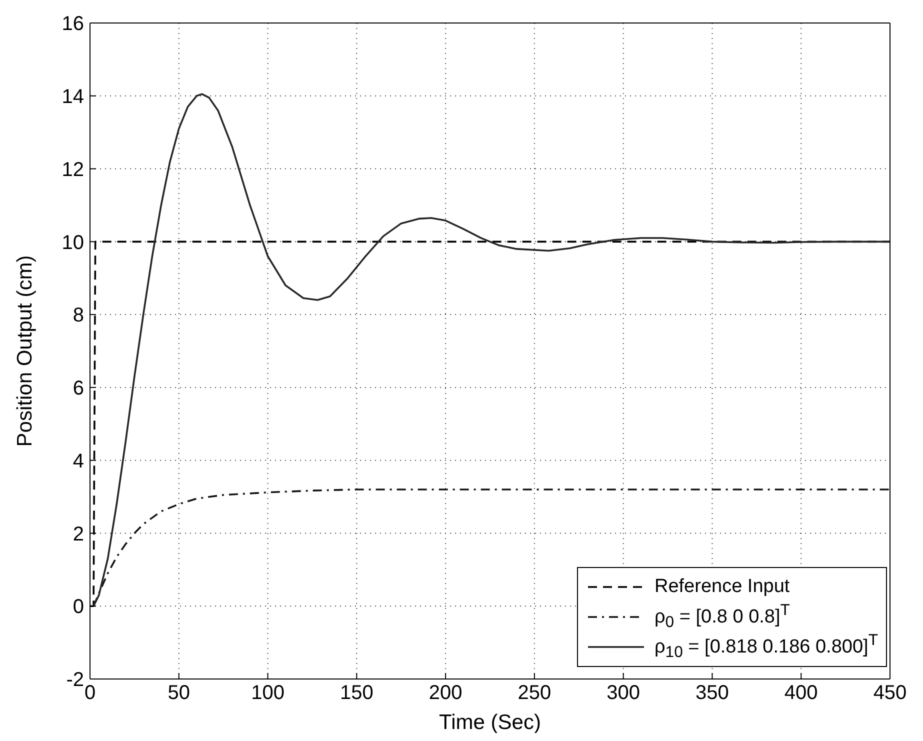 The width and height of the screenshot is (923, 741). Describe the element at coordinates (73, 169) in the screenshot. I see `y-tick-label: 12` at that location.